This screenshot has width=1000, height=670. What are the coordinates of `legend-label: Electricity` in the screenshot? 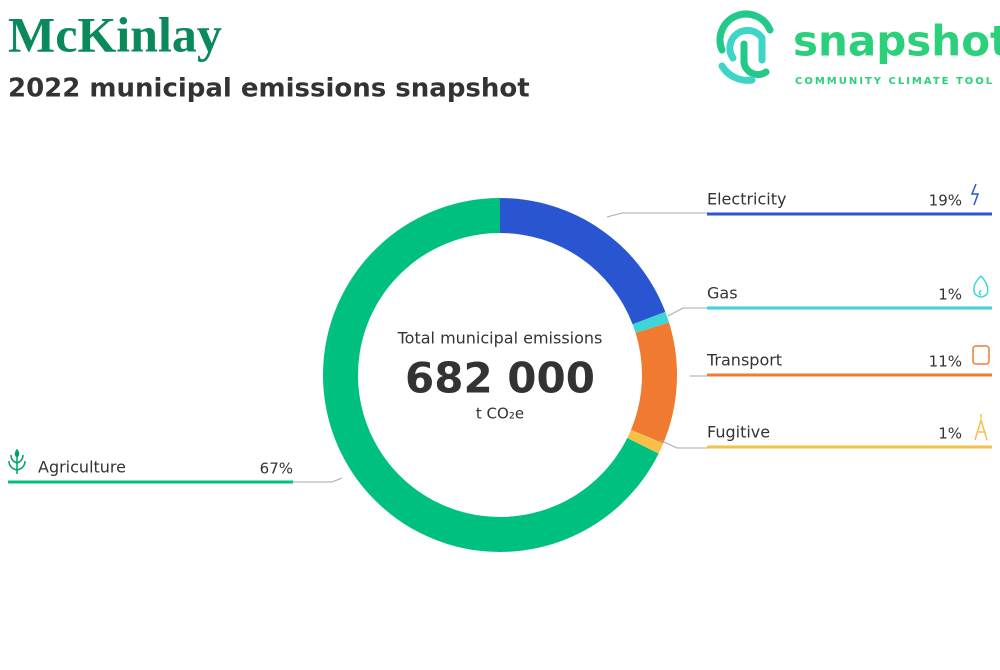 It's located at (746, 199).